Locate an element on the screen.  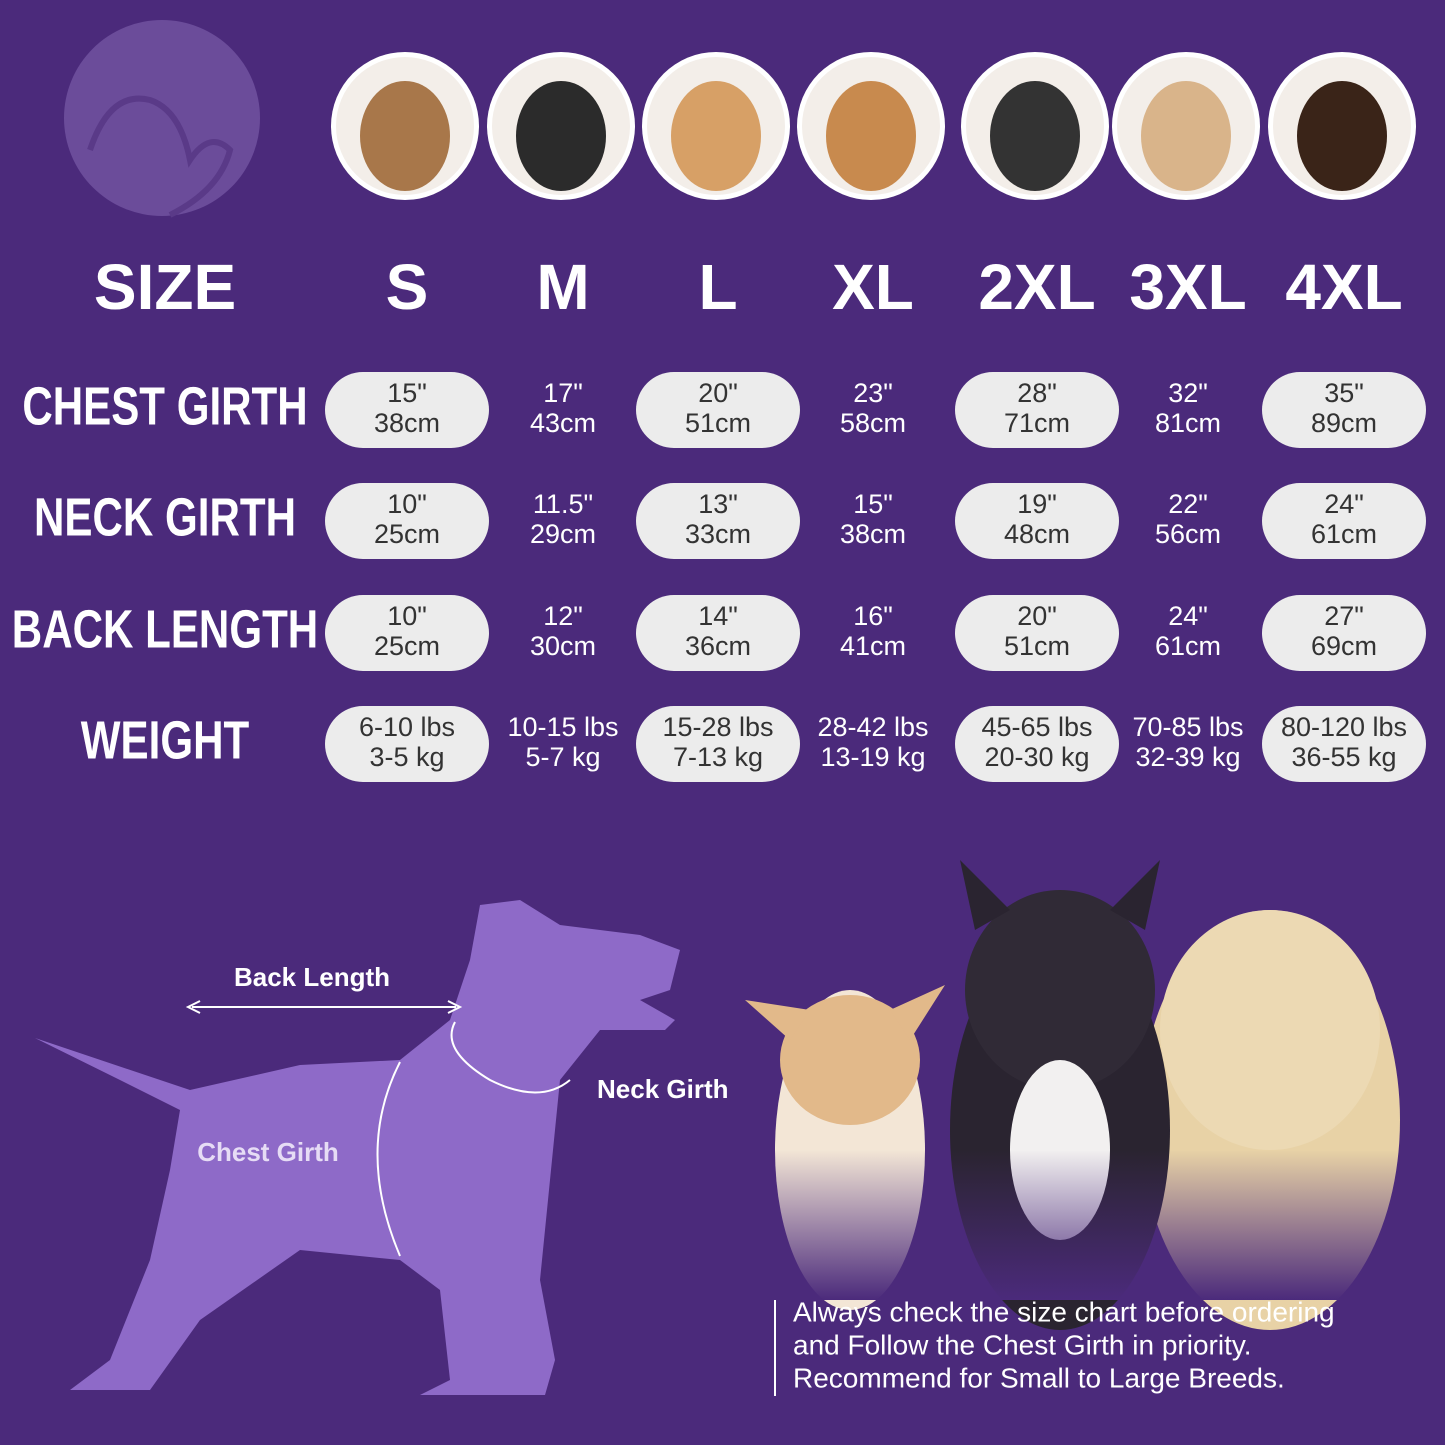
cell-line: 32-39 kg is located at coordinates (1187, 757).